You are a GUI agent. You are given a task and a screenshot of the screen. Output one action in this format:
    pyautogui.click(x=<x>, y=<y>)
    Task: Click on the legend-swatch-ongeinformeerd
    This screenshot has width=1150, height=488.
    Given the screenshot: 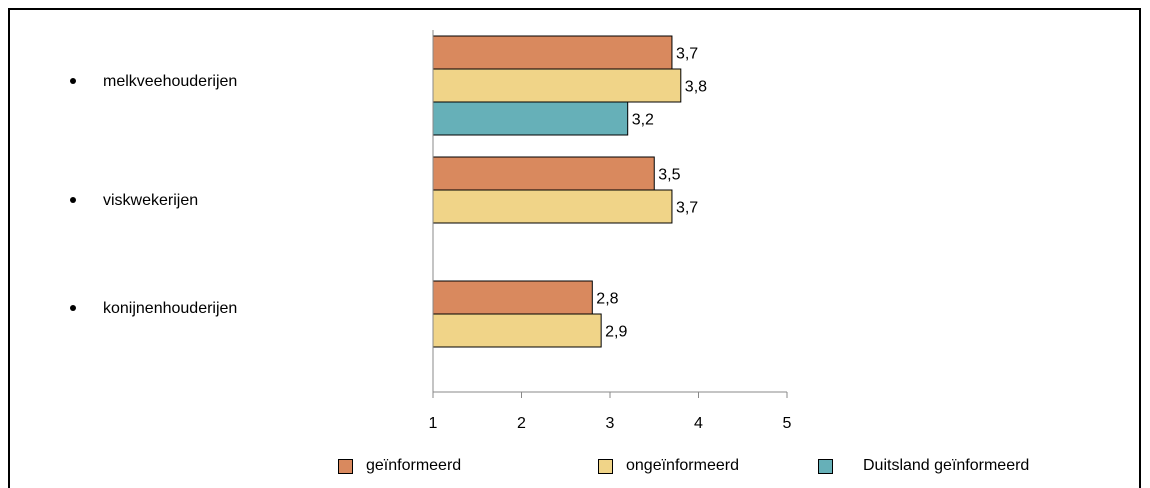 What is the action you would take?
    pyautogui.click(x=605, y=466)
    